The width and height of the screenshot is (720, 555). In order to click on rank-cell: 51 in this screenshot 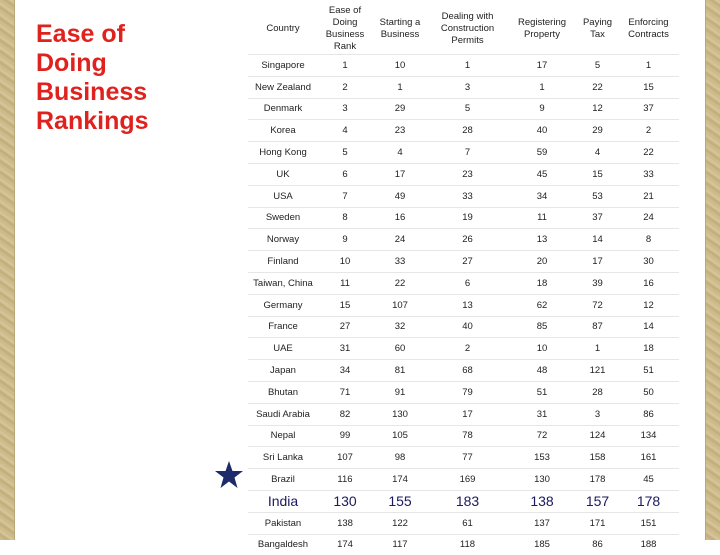, I will do `click(542, 392)`.